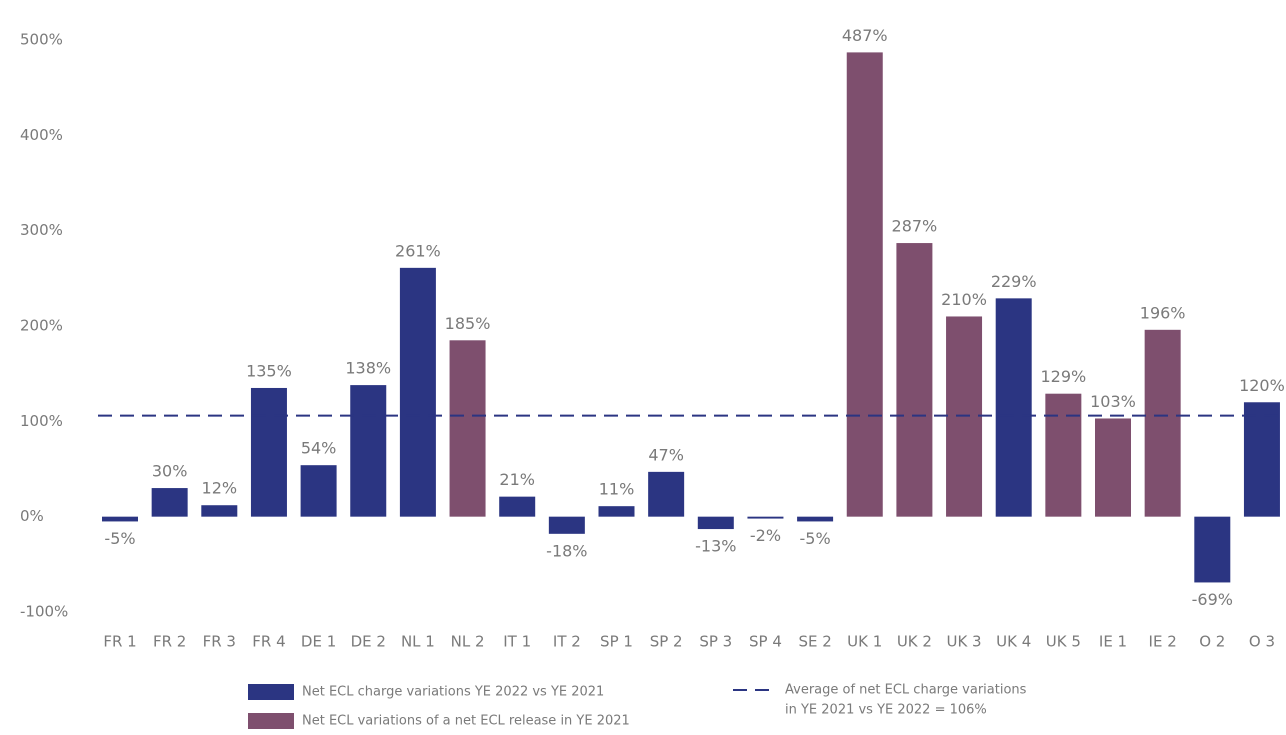 The image size is (1286, 735). What do you see at coordinates (41, 326) in the screenshot?
I see `y-tick-label: 200%` at bounding box center [41, 326].